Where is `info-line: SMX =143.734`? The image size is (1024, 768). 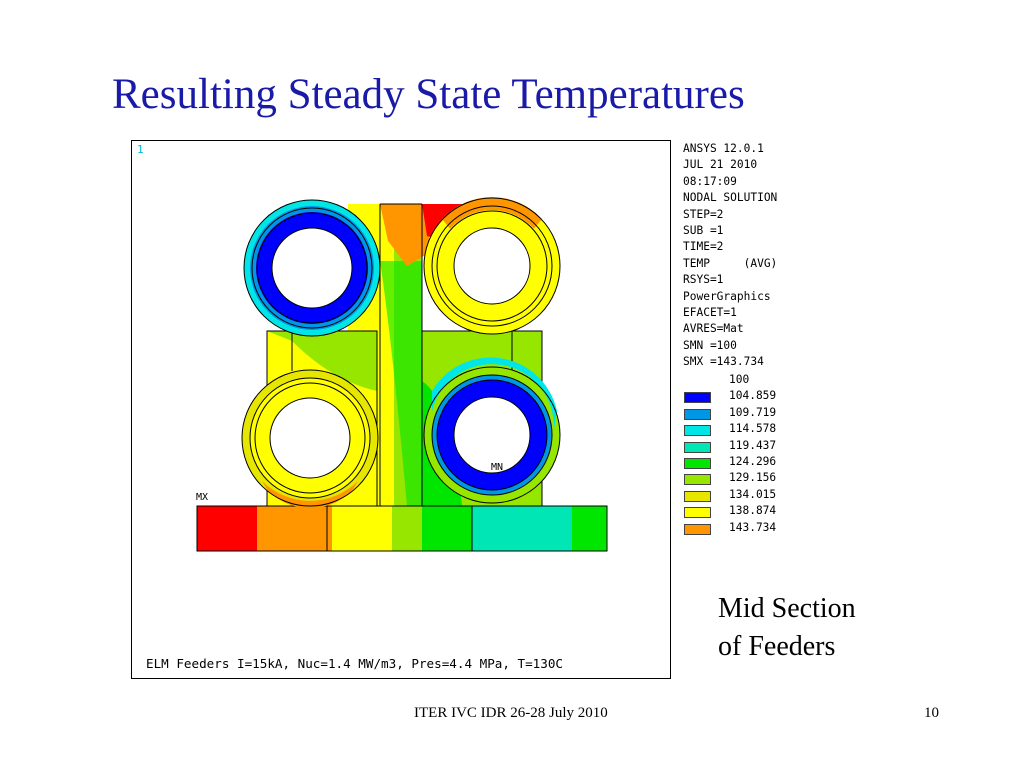
info-line: SMX =143.734 is located at coordinates (723, 362).